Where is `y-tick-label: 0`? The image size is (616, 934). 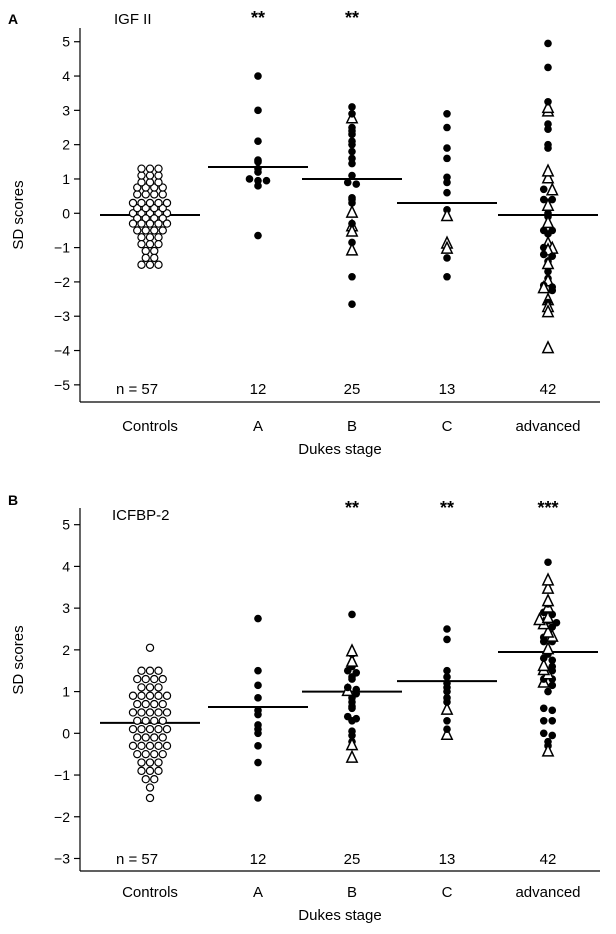 y-tick-label: 0 is located at coordinates (66, 213).